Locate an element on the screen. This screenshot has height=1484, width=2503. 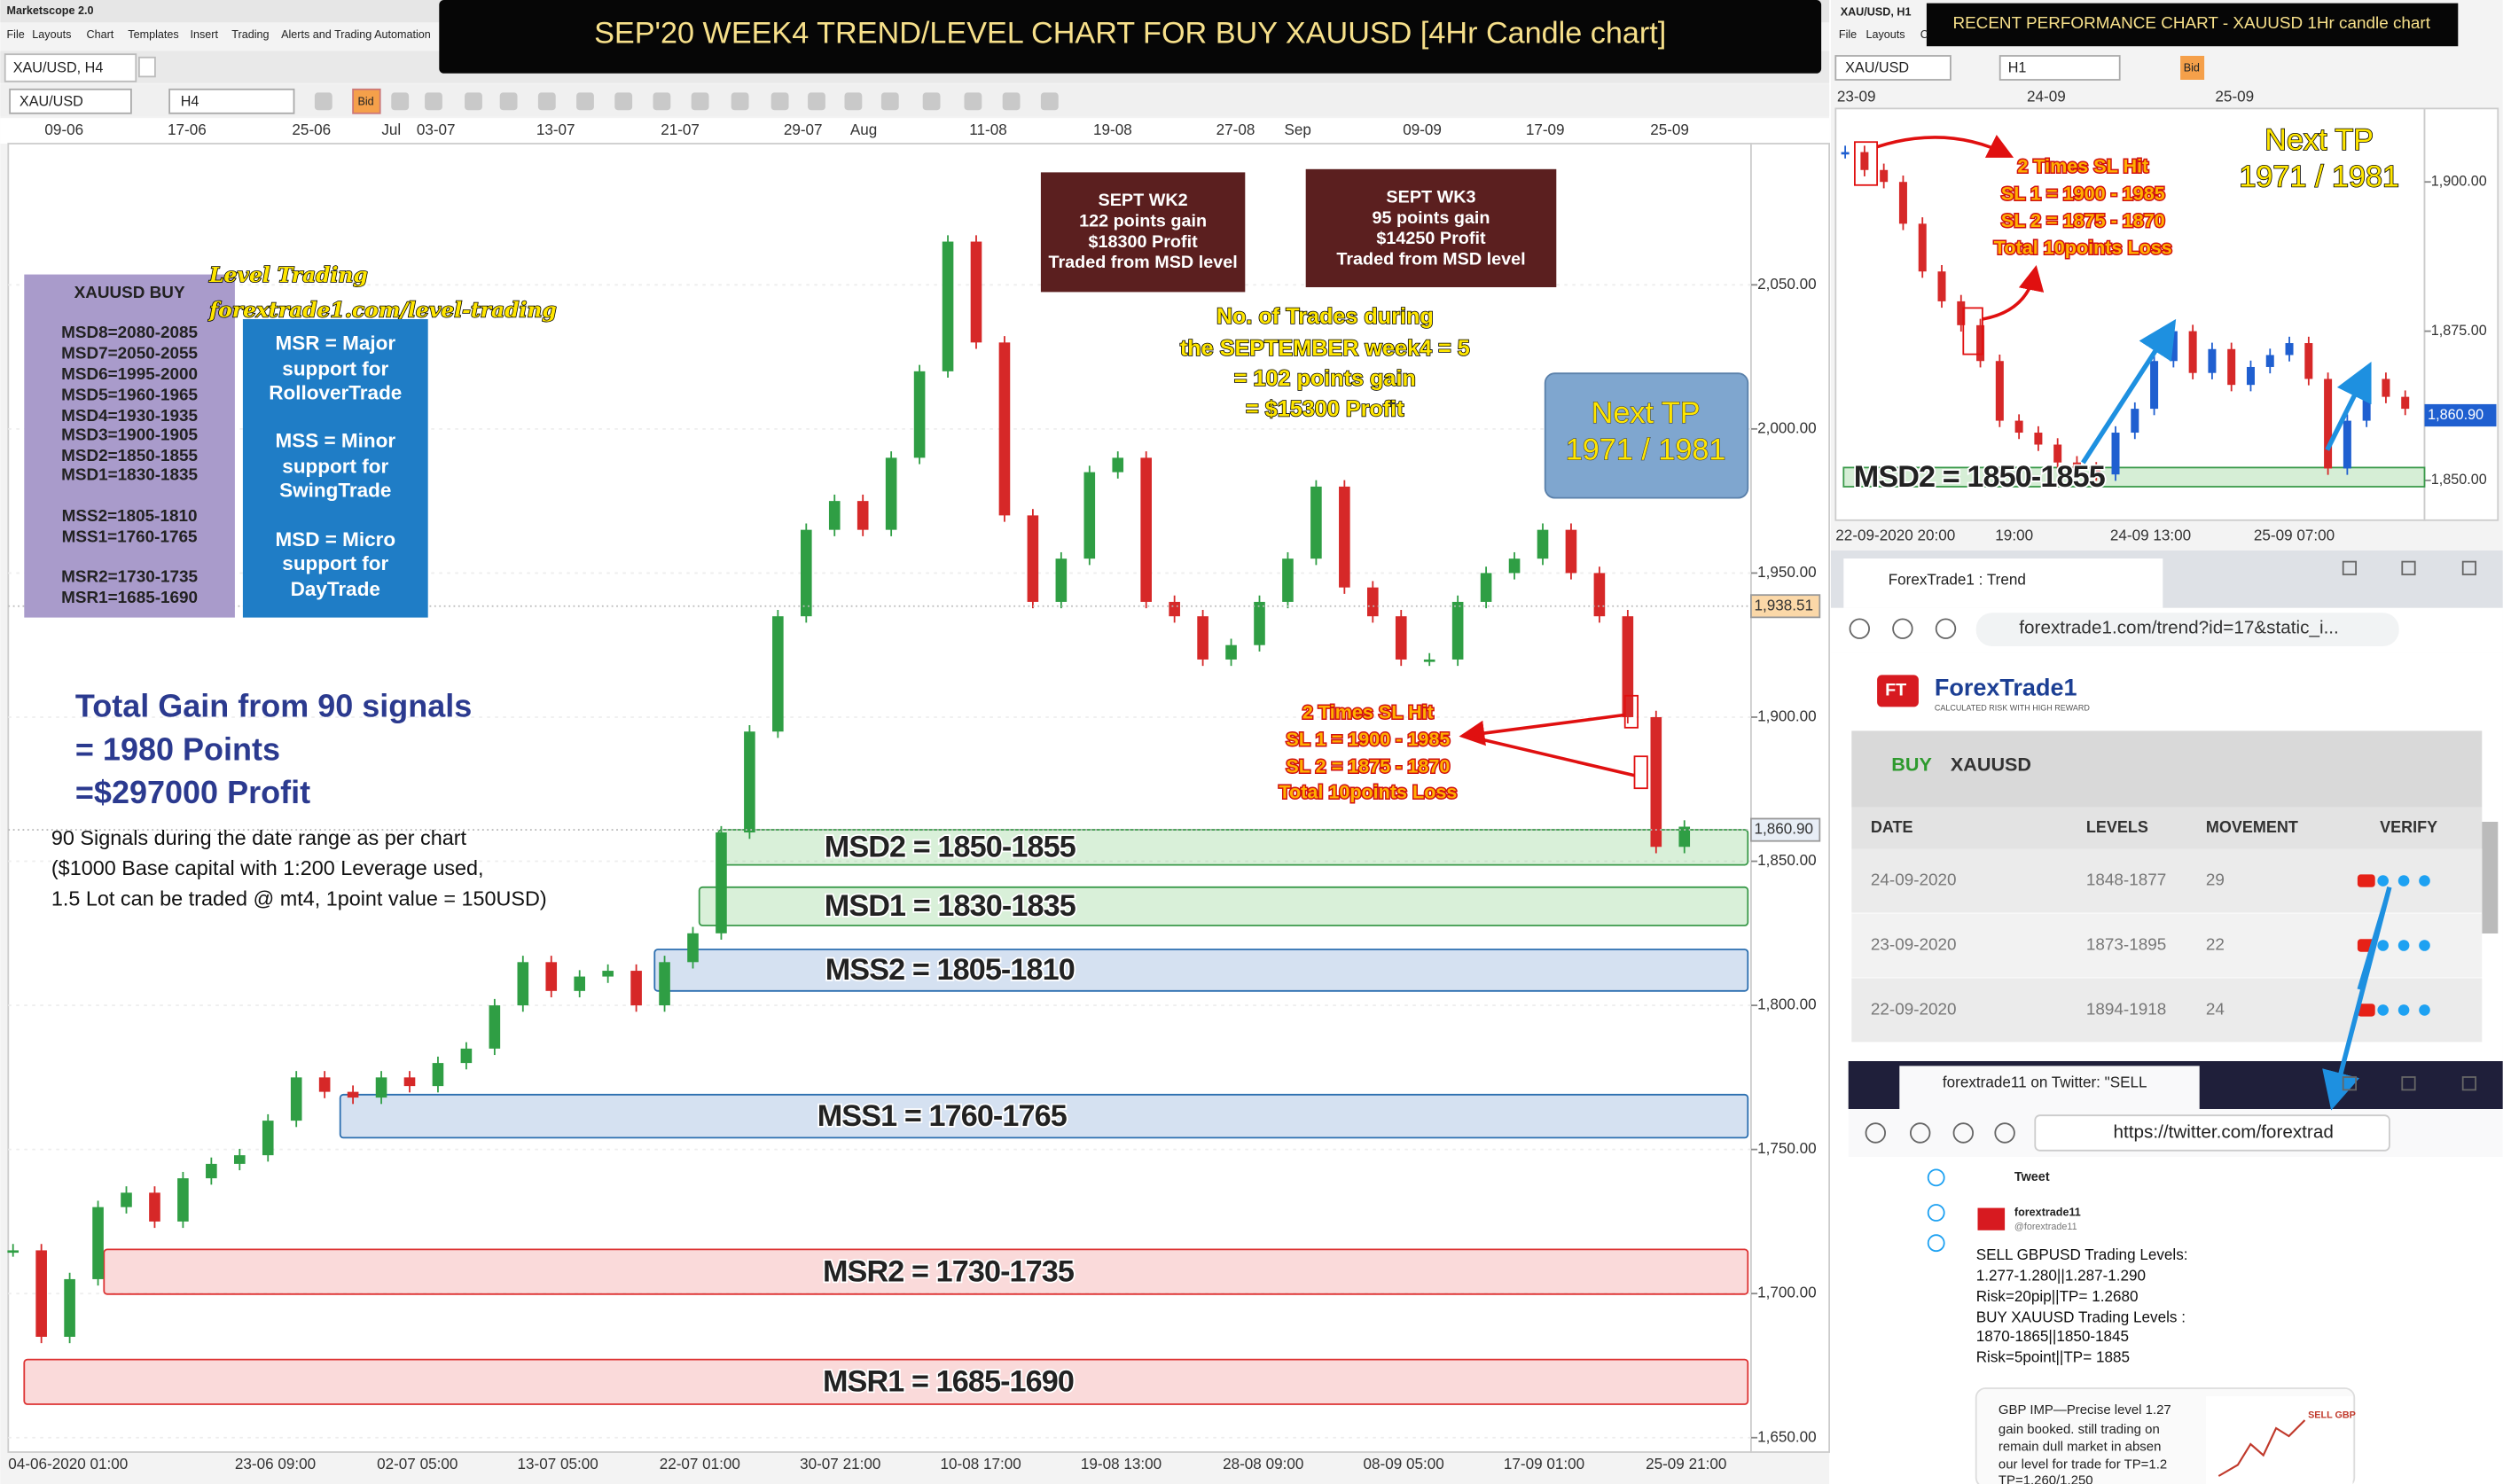
chart-tab is located at coordinates (70, 67).